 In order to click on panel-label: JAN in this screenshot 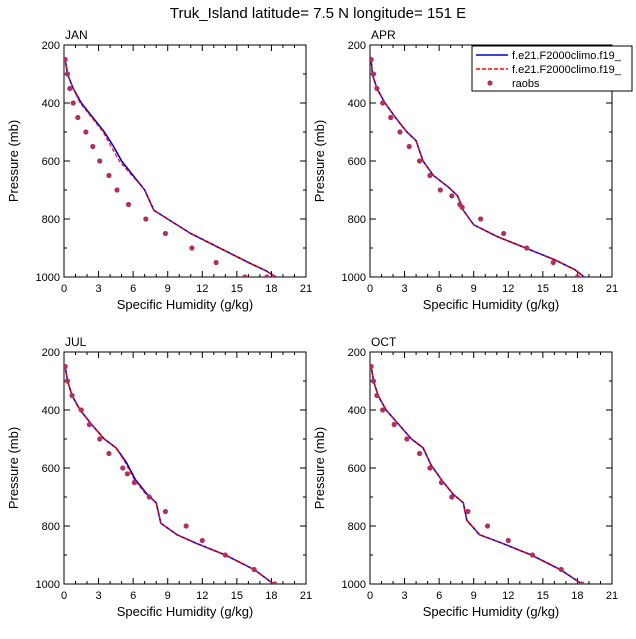, I will do `click(76, 35)`.